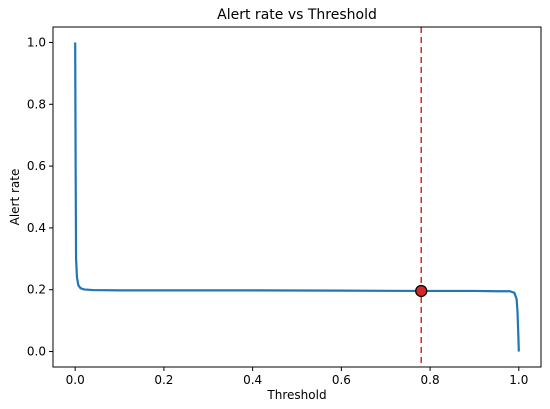  I want to click on y-tick-label: 0.4, so click(36, 228).